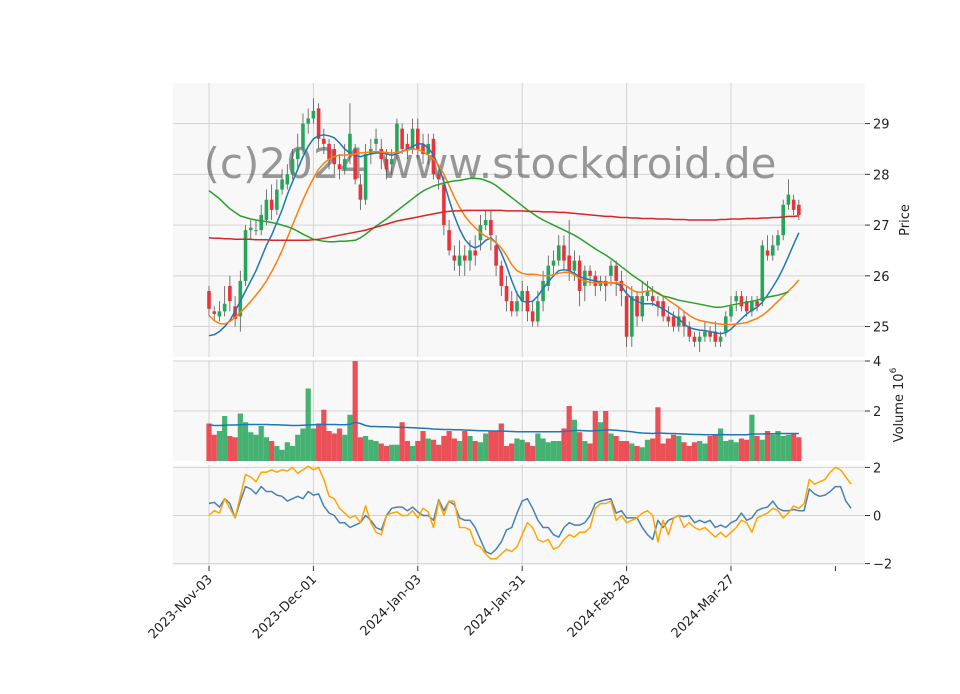 This screenshot has width=960, height=694. What do you see at coordinates (599, 606) in the screenshot?
I see `x-tick-label: 2024-Feb-28` at bounding box center [599, 606].